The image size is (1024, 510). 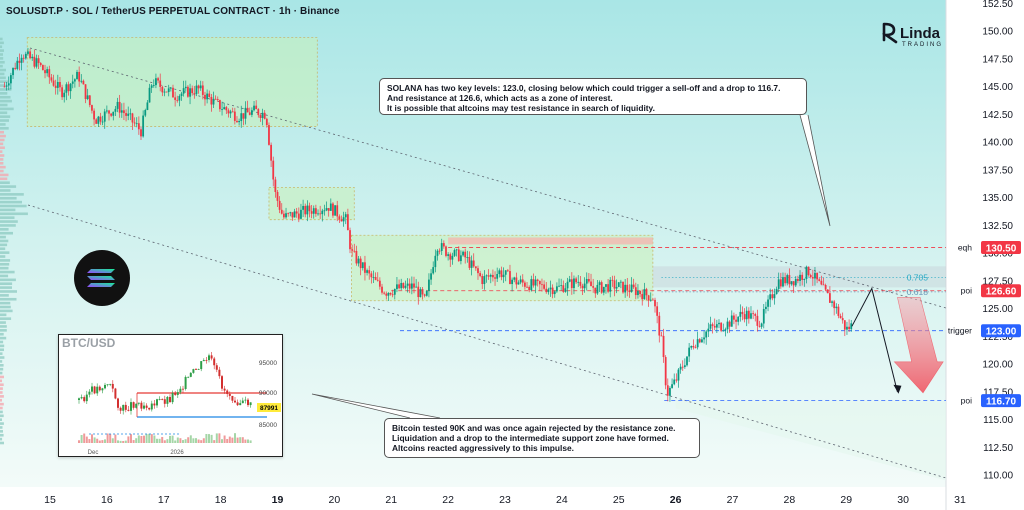 What do you see at coordinates (14, 241) in the screenshot?
I see `volume-profile` at bounding box center [14, 241].